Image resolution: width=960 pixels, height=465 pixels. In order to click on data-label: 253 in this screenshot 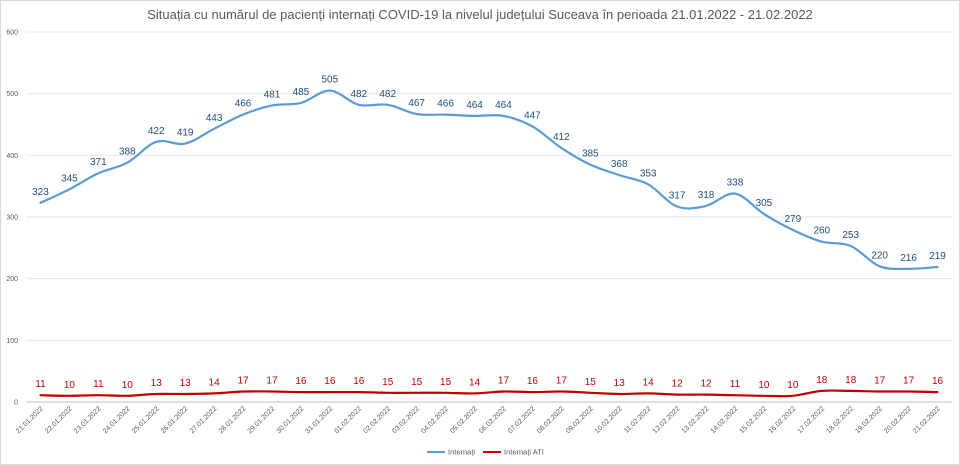, I will do `click(850, 235)`.